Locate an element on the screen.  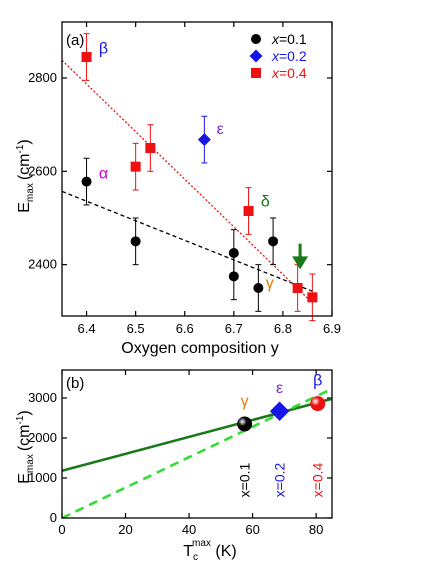
panel-b-y-axis-label: Emax (cm-1) is located at coordinates (25, 446).